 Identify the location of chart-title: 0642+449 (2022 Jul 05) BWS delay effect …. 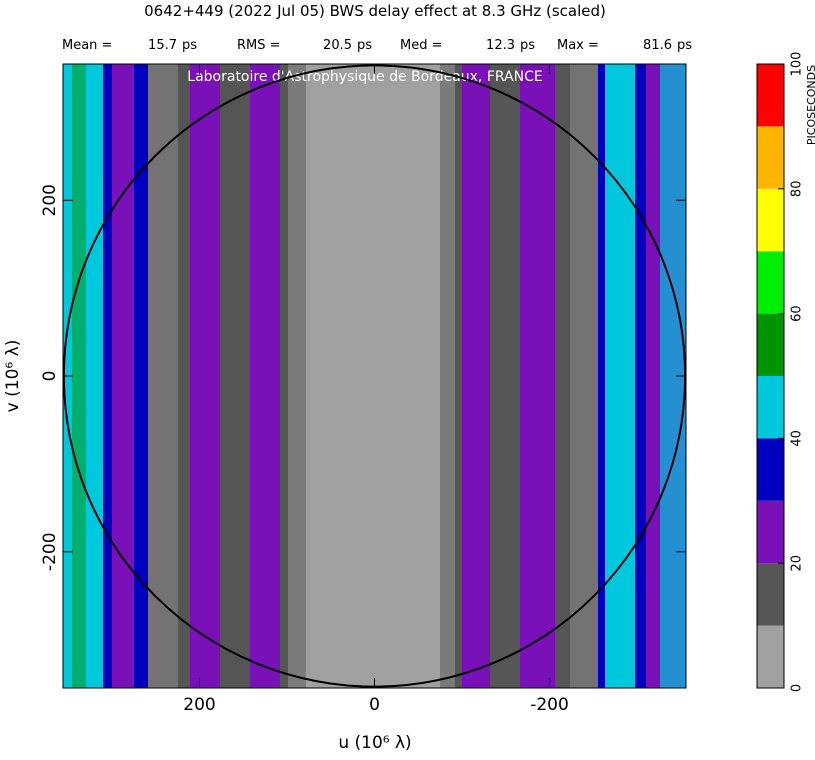
(375, 11).